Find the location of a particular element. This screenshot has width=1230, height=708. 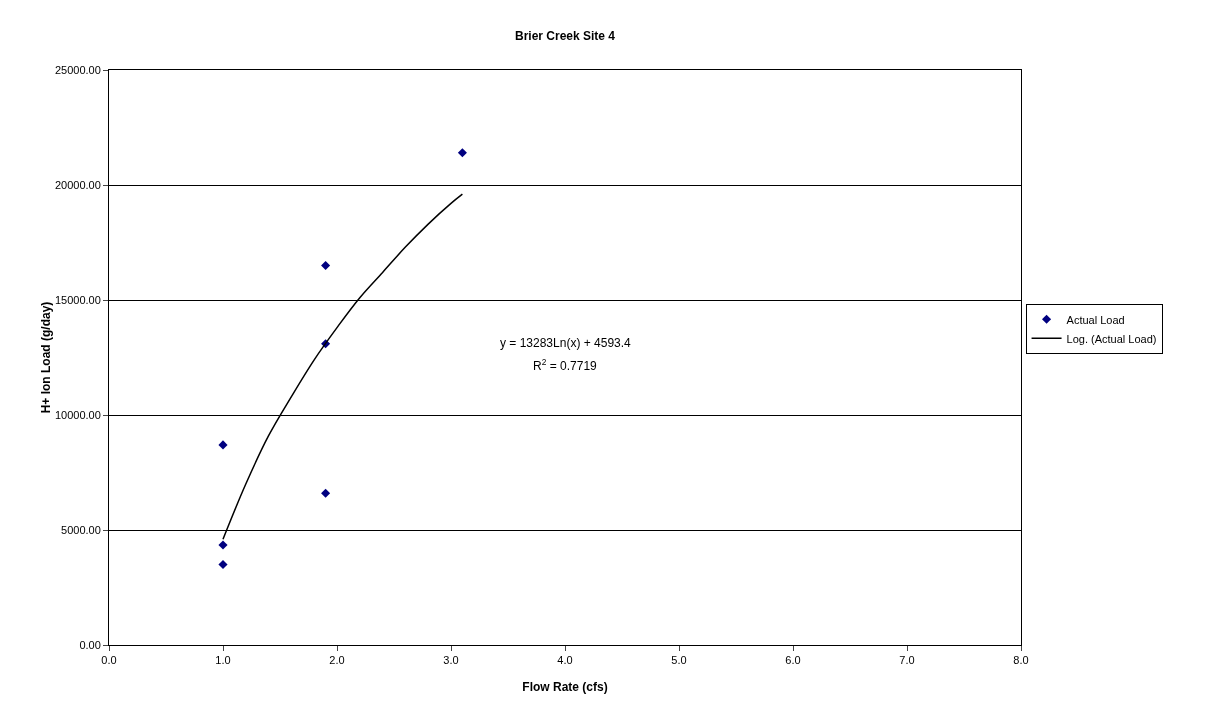

x-tick-label: 5.0 is located at coordinates (679, 660).